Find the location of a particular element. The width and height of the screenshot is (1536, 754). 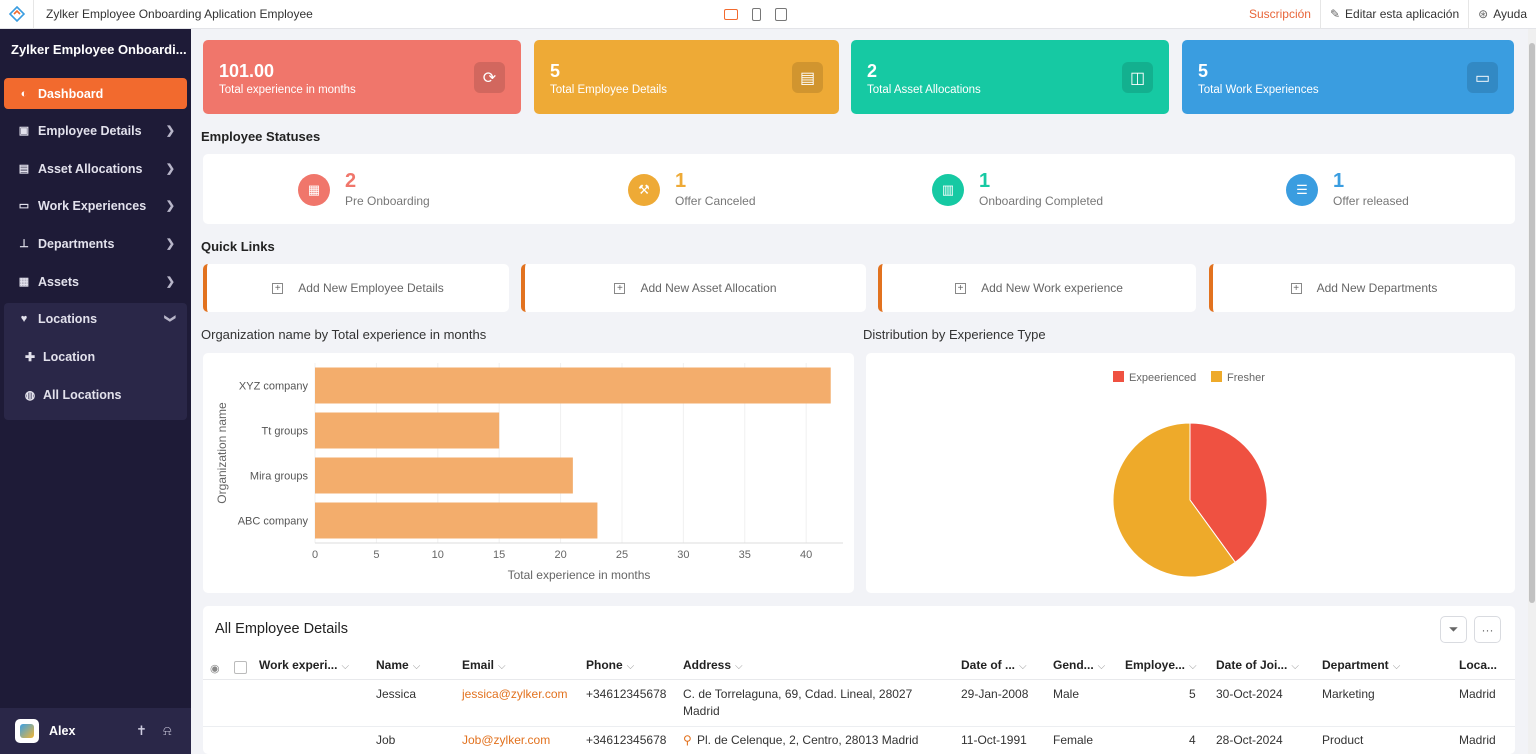

sidebar-item-departments: ⊥ Departments ❯ is located at coordinates (95, 243).